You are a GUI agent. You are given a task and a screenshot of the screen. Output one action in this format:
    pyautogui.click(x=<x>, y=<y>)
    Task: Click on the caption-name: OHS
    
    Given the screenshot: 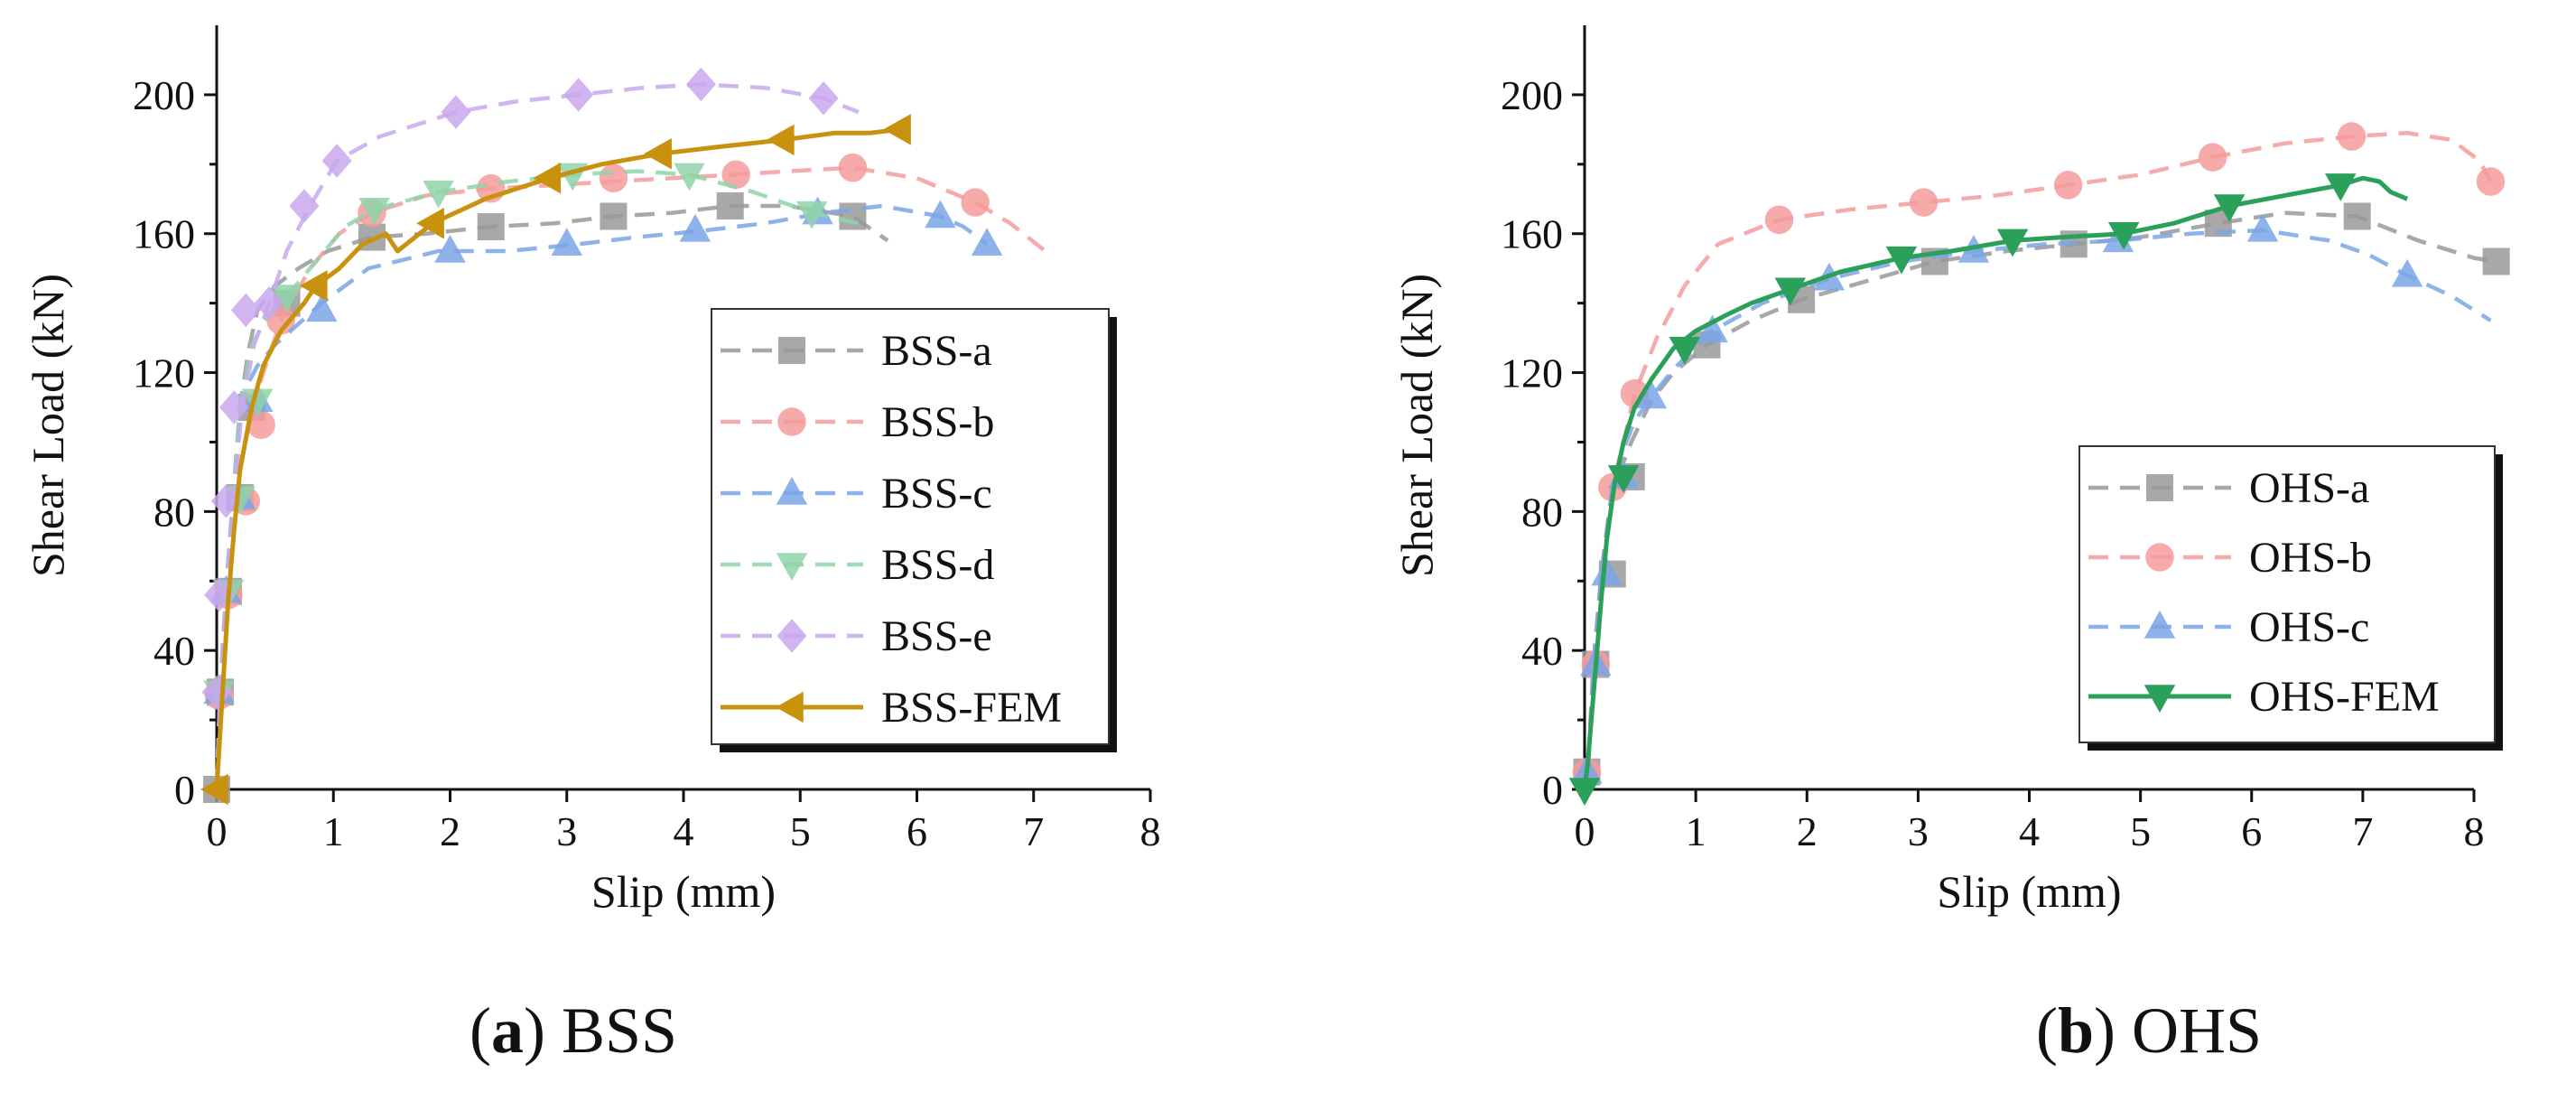 What is the action you would take?
    pyautogui.click(x=2197, y=1030)
    